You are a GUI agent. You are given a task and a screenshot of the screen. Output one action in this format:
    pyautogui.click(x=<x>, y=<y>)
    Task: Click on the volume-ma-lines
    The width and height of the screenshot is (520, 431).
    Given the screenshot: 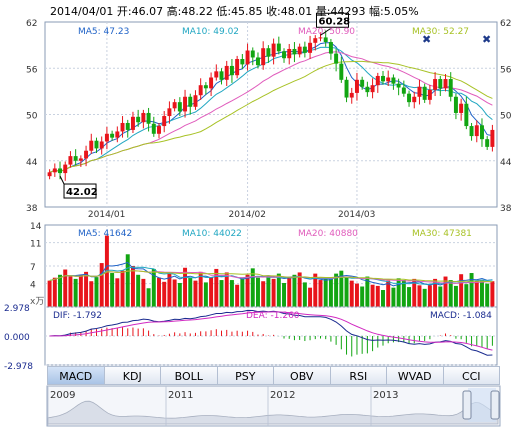 What is the action you would take?
    pyautogui.click(x=271, y=274)
    